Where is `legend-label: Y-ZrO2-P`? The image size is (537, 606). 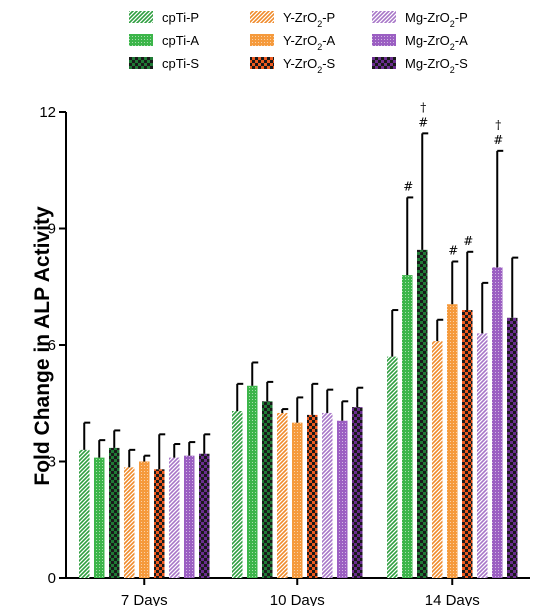
legend-label: Y-ZrO2-P is located at coordinates (309, 19).